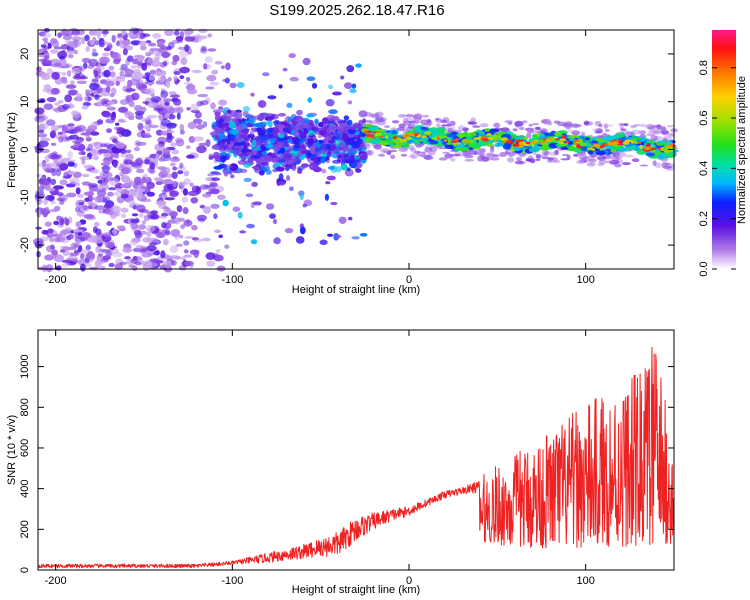  What do you see at coordinates (356, 590) in the screenshot?
I see `snr-xlabel: Height of straight line (km)` at bounding box center [356, 590].